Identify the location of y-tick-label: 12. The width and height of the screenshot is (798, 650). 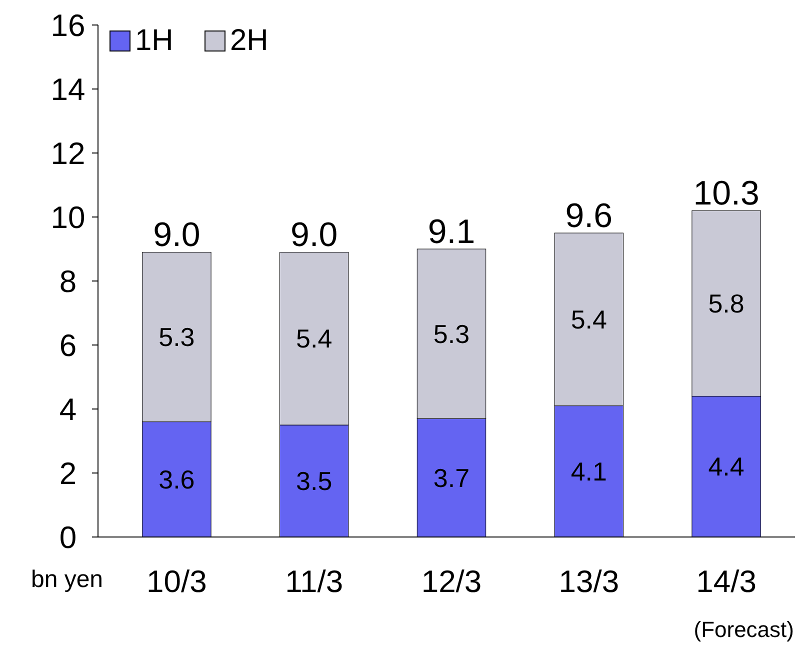
(68, 153).